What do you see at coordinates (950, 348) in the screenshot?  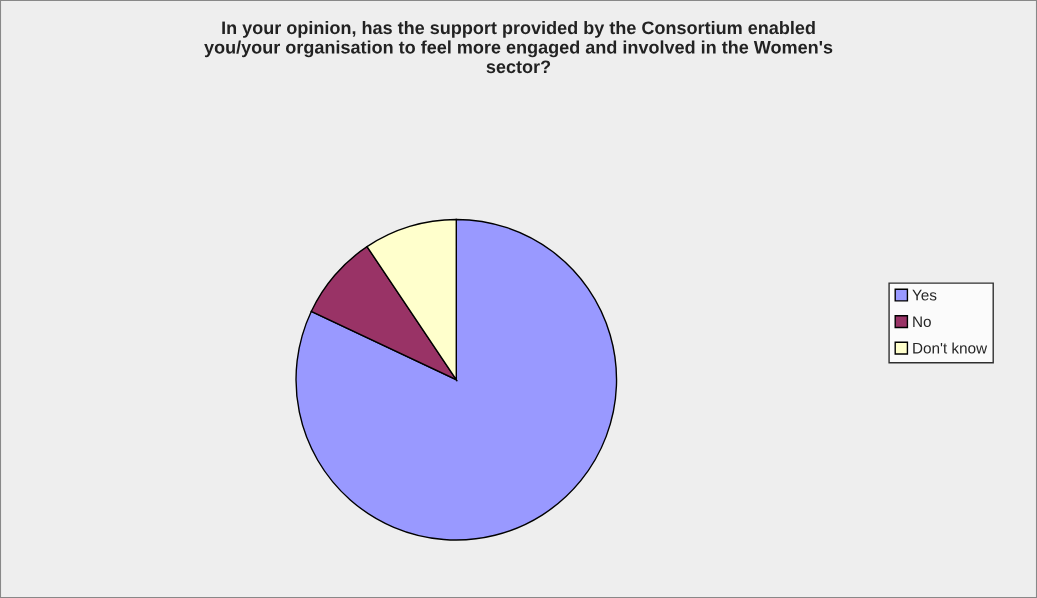 I see `legend-label: Don't know` at bounding box center [950, 348].